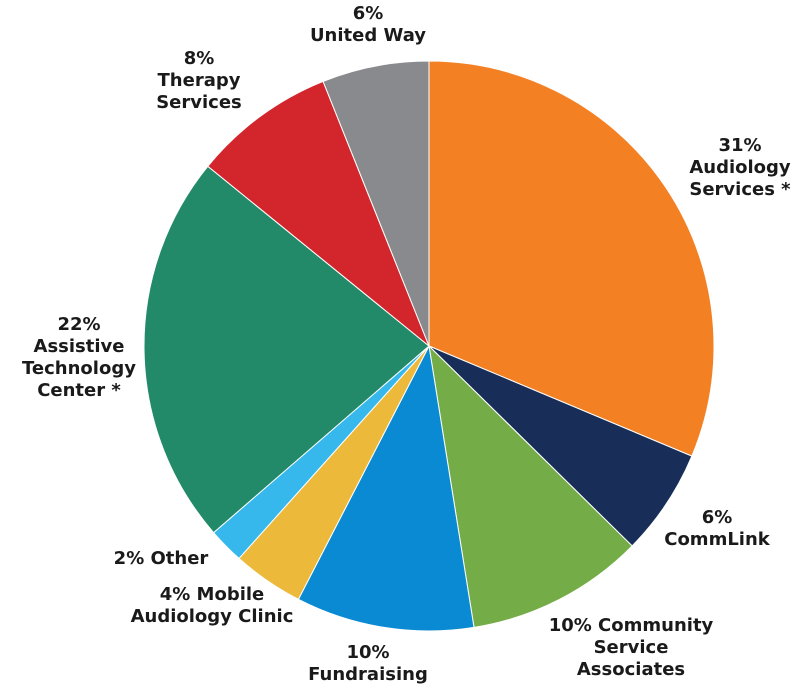 The image size is (799, 690). I want to click on pie-label-line: 4% Mobile, so click(212, 594).